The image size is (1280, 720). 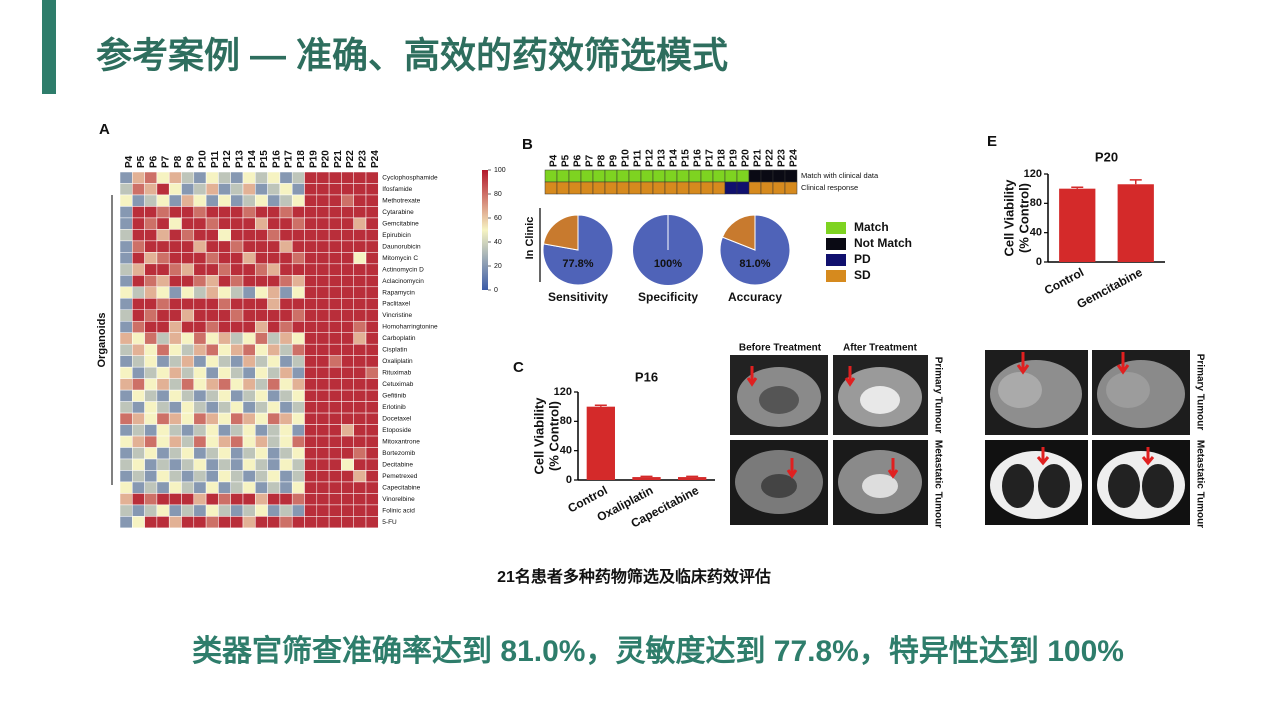 I want to click on row-label: Ifosfamide, so click(x=397, y=189).